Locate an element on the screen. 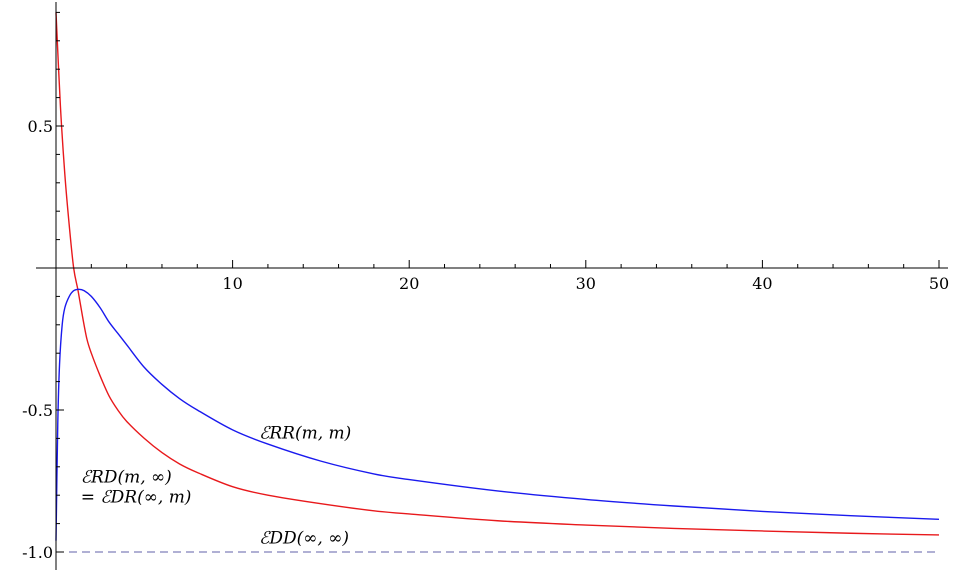 This screenshot has height=573, width=953. annotations: ℰRR(m, m) ℰRD(m, ∞)= ℰDR(∞, m) ℰDD(∞, ∞) is located at coordinates (216, 485).